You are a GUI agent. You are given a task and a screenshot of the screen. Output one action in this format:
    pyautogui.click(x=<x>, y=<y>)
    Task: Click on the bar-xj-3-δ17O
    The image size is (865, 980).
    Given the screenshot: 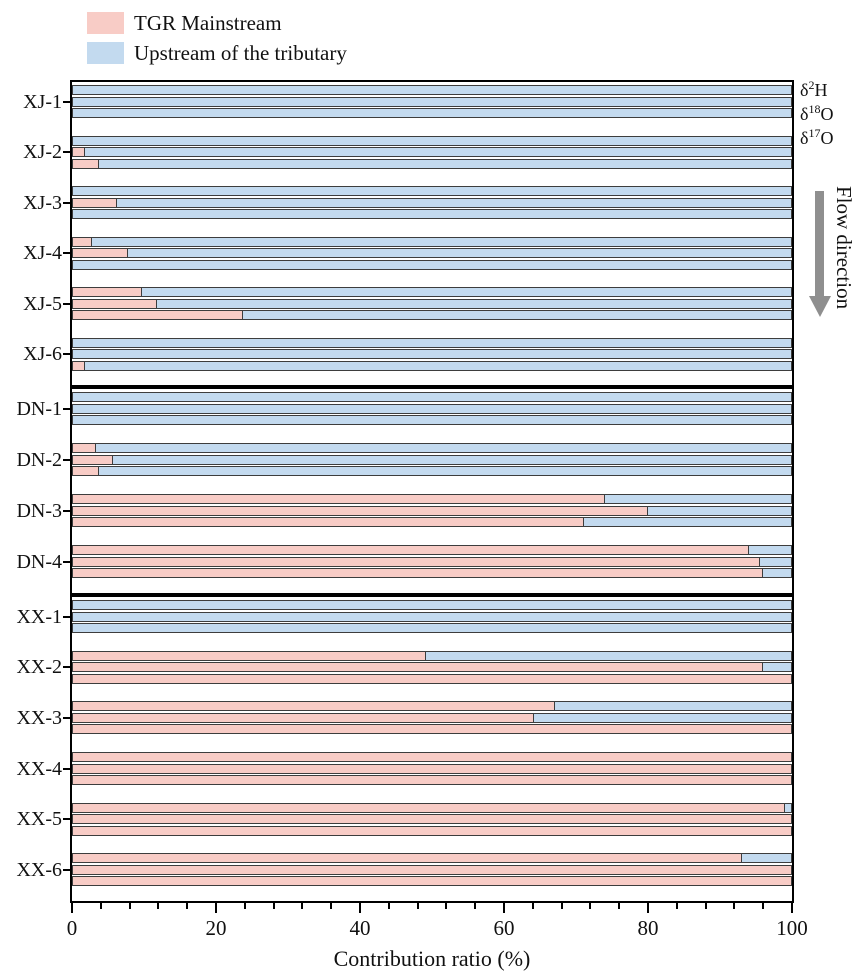 What is the action you would take?
    pyautogui.click(x=432, y=214)
    